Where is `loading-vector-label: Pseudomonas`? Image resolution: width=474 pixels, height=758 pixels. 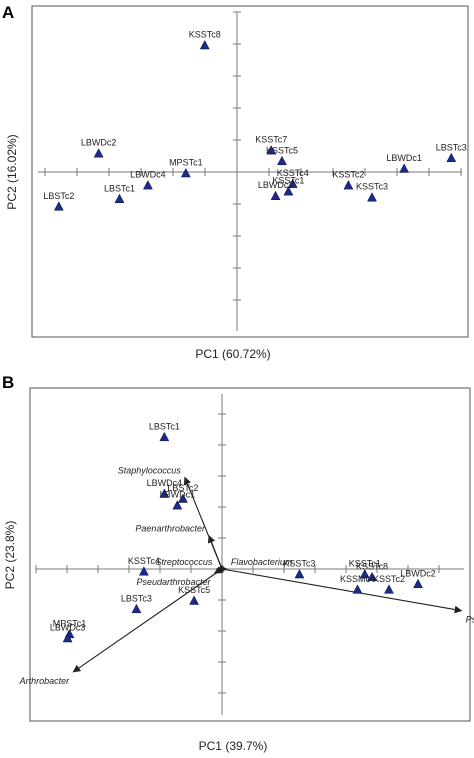 loading-vector-label: Pseudomonas is located at coordinates (470, 620).